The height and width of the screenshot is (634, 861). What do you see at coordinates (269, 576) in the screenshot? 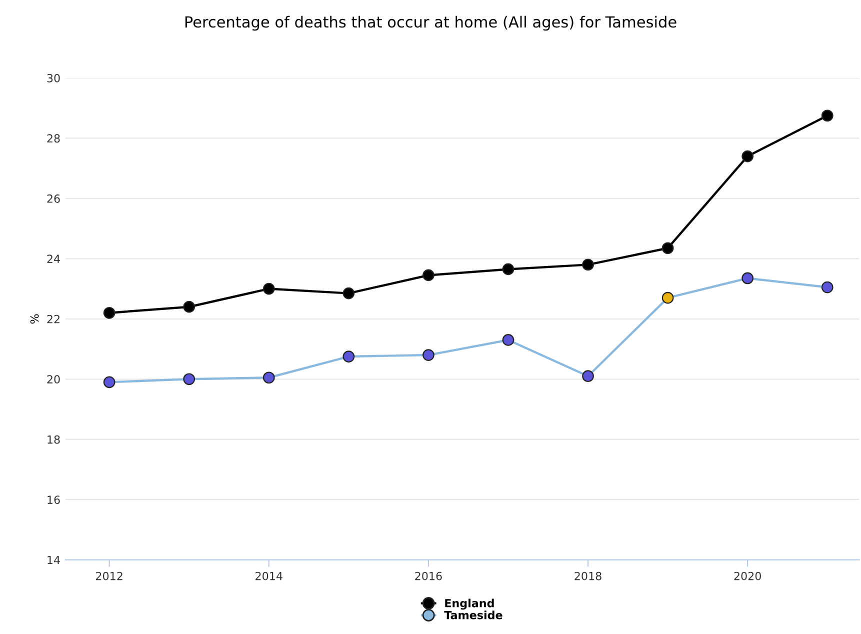
I see `x-tick-label: 2014` at bounding box center [269, 576].